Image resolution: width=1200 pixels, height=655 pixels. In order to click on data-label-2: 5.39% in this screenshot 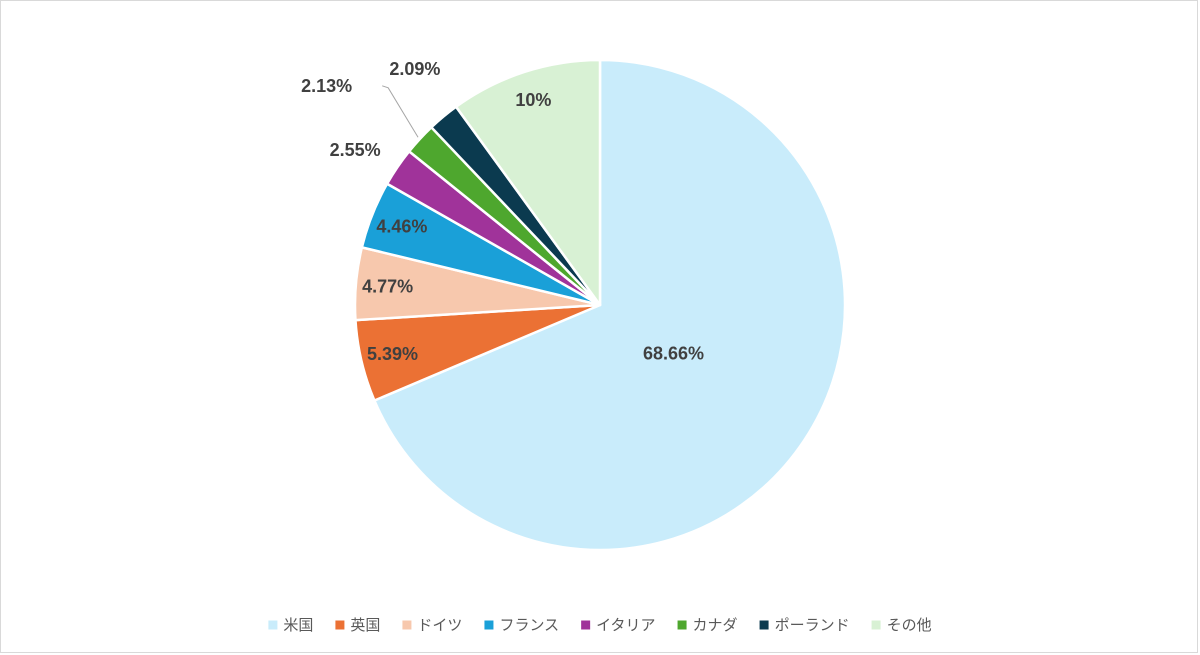, I will do `click(392, 354)`.